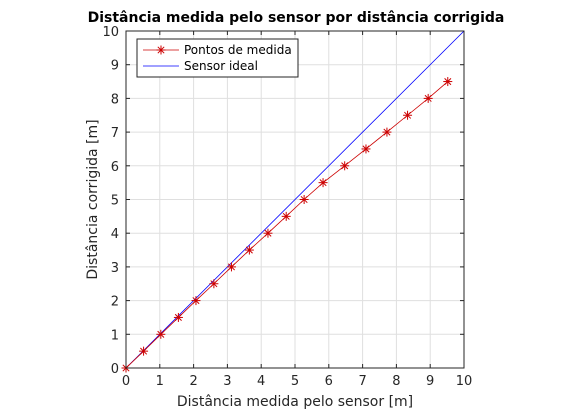 This screenshot has width=570, height=413. I want to click on x-tick-label: 7, so click(362, 381).